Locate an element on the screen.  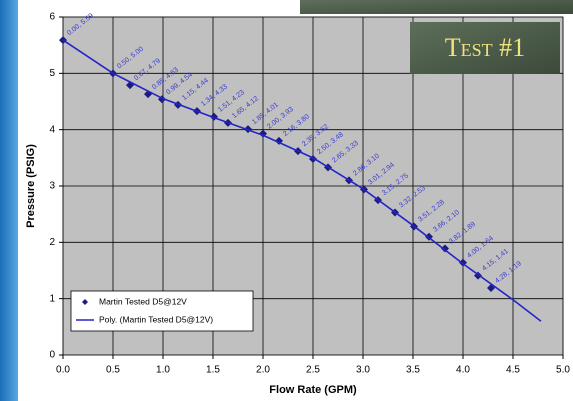
y-axis-title: Pressure (PSIG) is located at coordinates (31, 186).